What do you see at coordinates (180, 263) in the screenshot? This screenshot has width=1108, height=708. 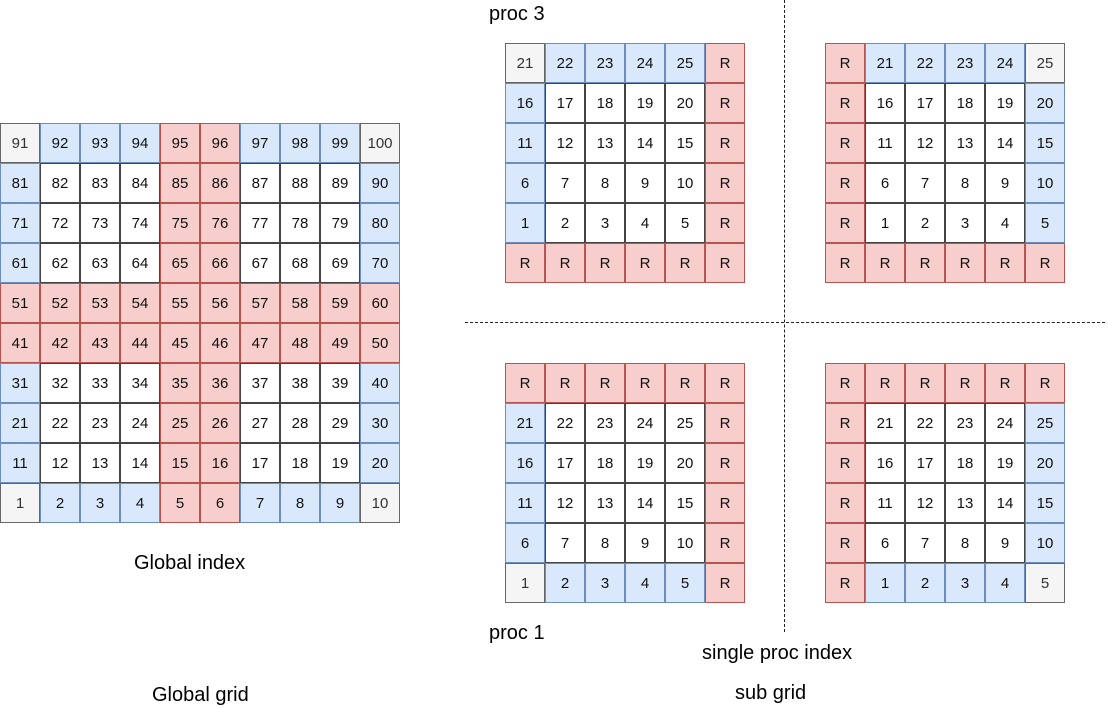 I see `grid-cell: 65` at bounding box center [180, 263].